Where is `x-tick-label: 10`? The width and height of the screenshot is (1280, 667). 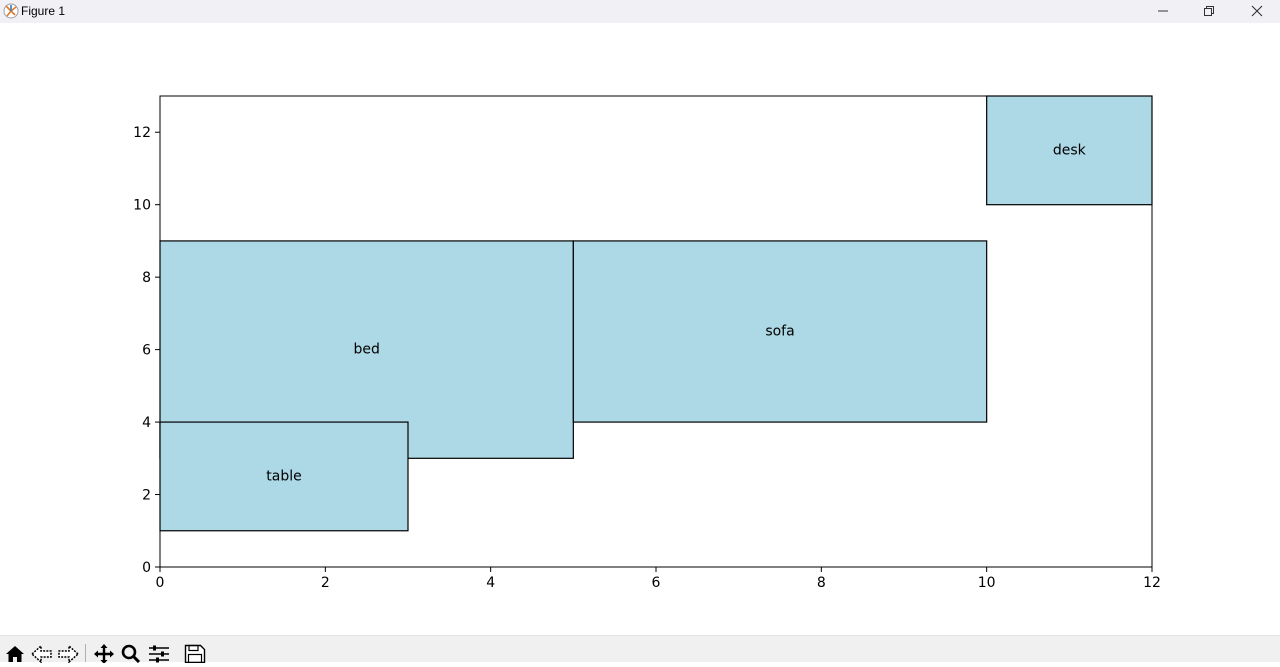
x-tick-label: 10 is located at coordinates (987, 583).